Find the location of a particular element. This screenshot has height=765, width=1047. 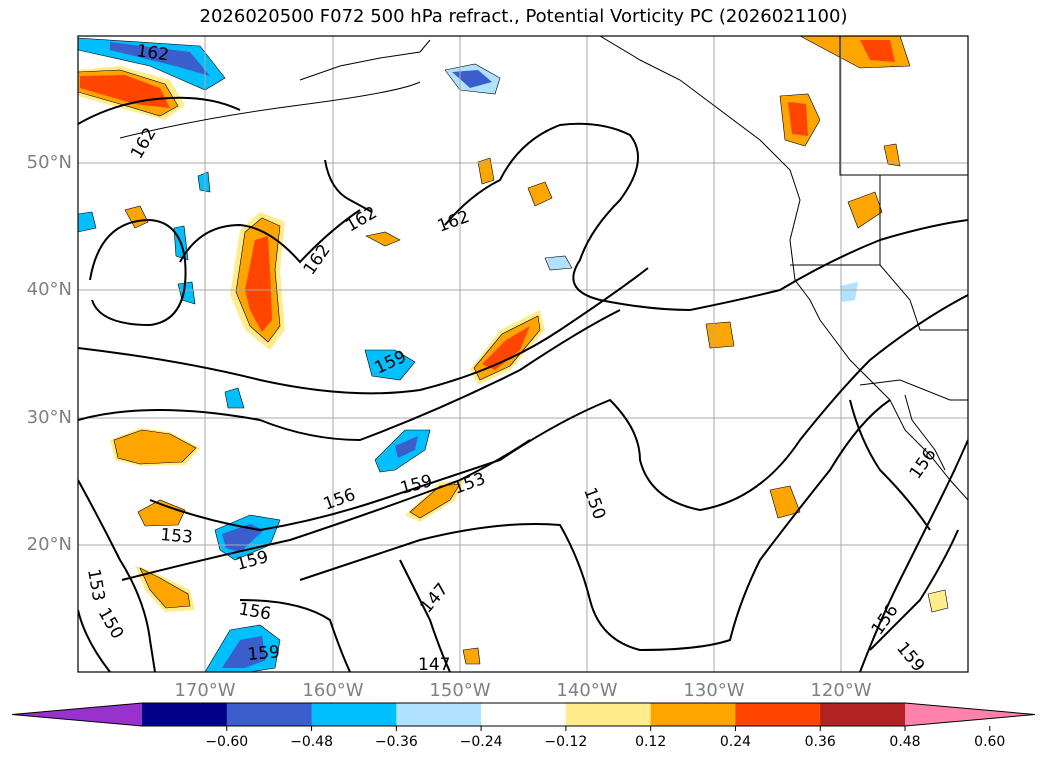

colorbar-tick-label: −0.36 is located at coordinates (396, 742).